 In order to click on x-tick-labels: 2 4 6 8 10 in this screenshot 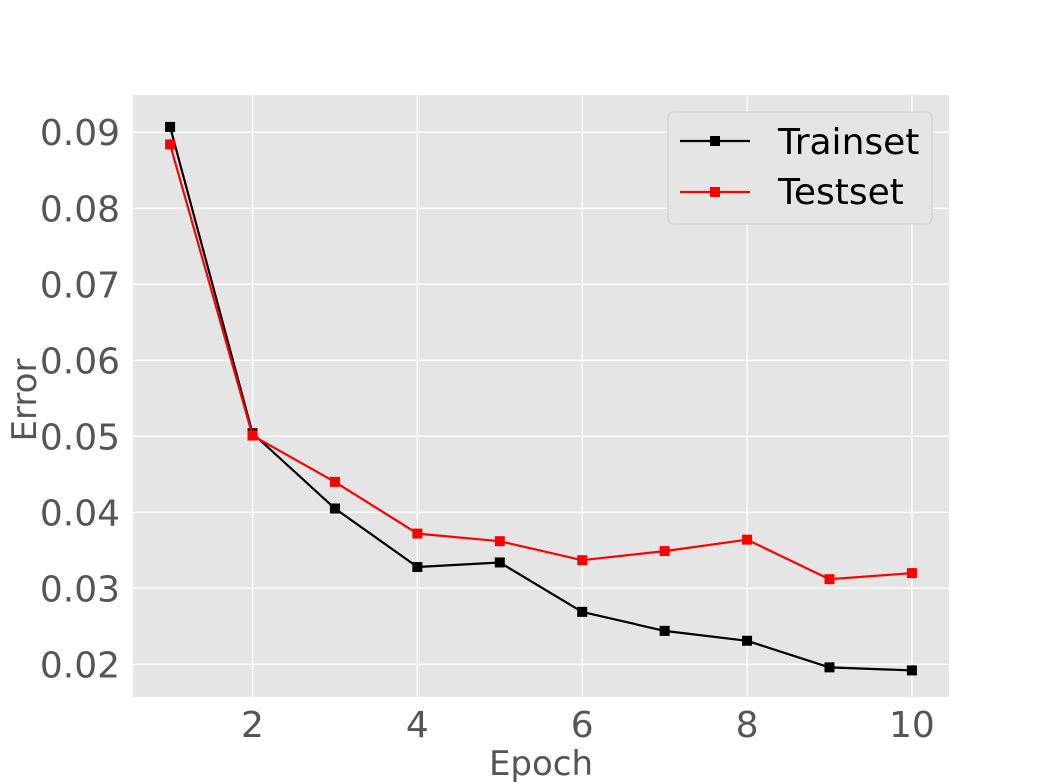, I will do `click(588, 725)`.